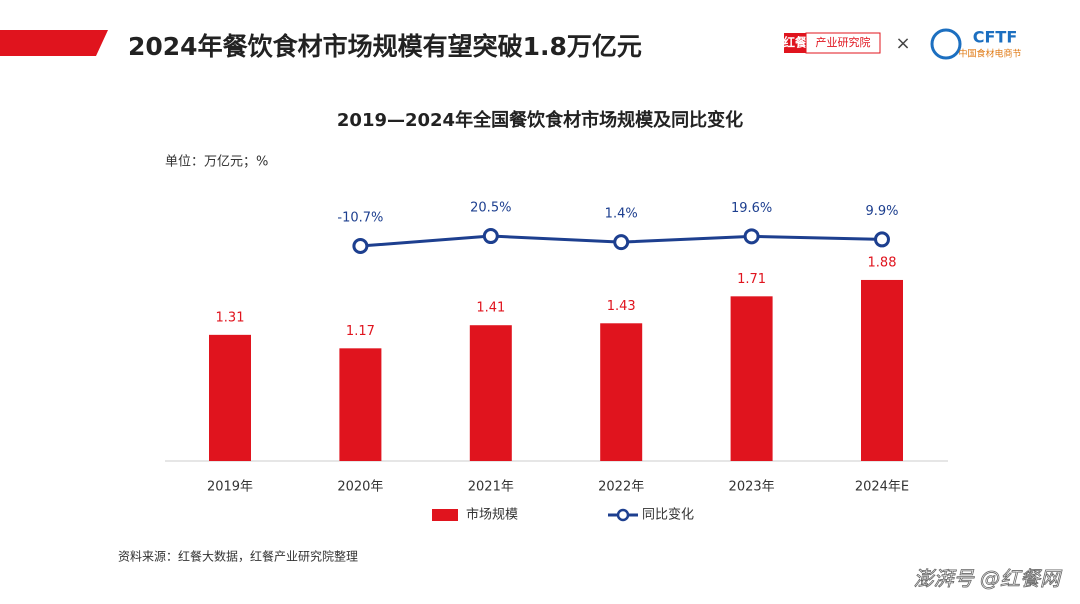 This screenshot has width=1080, height=604. Describe the element at coordinates (989, 54) in the screenshot. I see `logo-right-sub: 中国食材电商节` at that location.